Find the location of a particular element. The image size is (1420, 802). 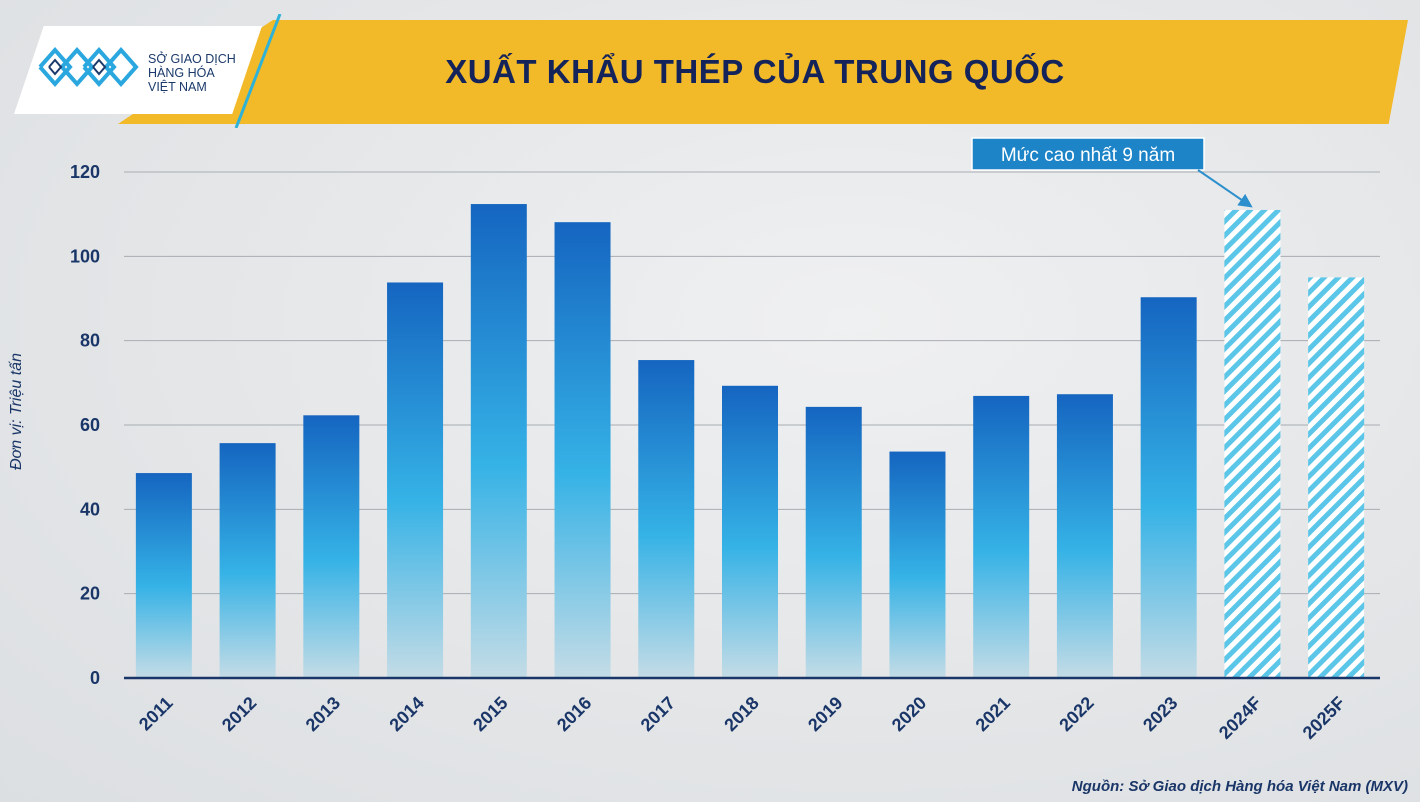

mxv-logo-icon is located at coordinates (90, 69).